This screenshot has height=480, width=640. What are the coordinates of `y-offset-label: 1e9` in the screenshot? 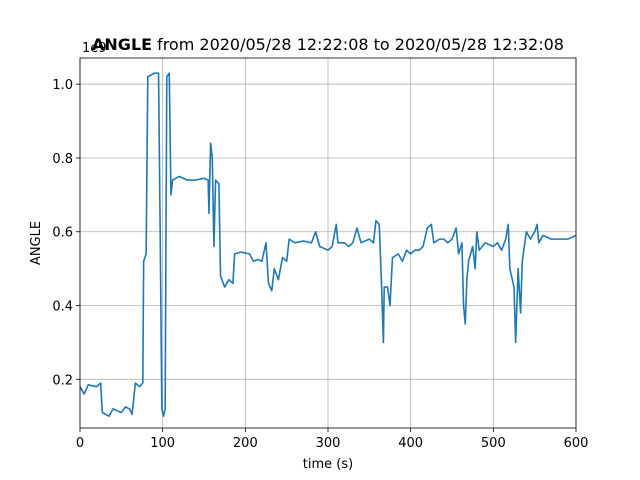 It's located at (94, 48).